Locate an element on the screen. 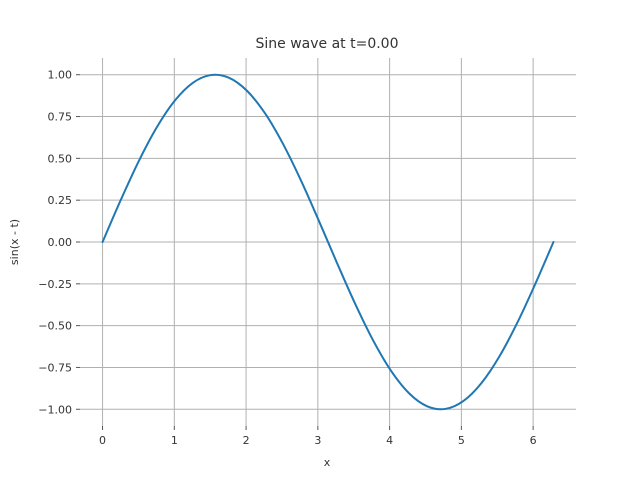 The image size is (640, 480). y-tick-label: 0.25 is located at coordinates (60, 200).